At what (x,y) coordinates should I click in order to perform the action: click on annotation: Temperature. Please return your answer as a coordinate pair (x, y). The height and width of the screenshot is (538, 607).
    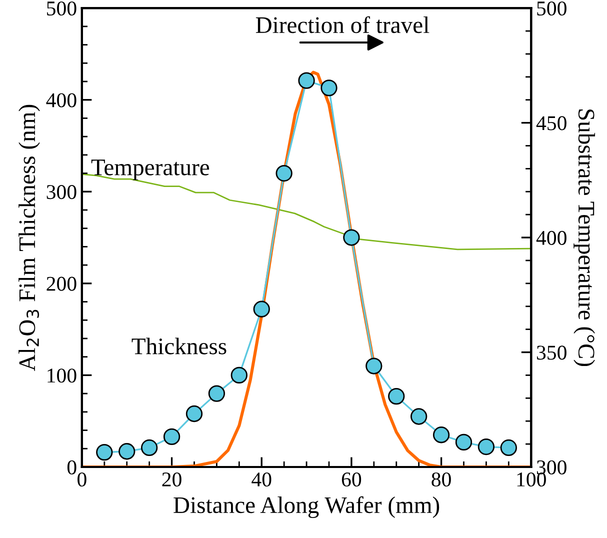
    Looking at the image, I should click on (150, 170).